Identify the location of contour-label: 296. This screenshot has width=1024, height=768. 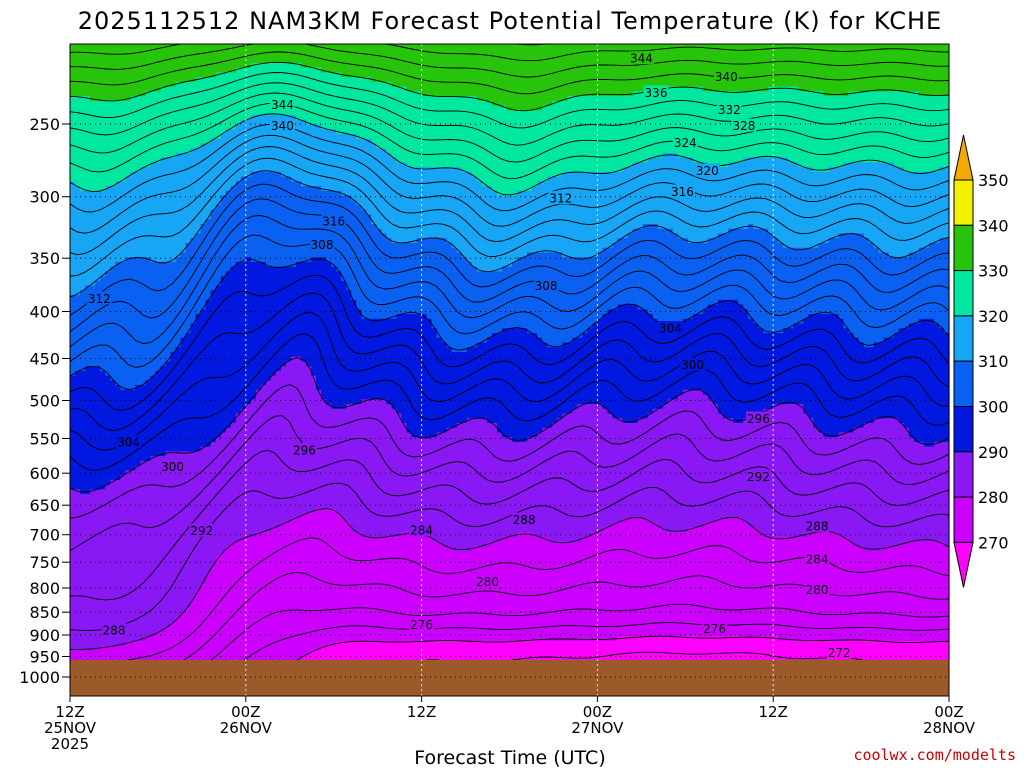
(304, 450).